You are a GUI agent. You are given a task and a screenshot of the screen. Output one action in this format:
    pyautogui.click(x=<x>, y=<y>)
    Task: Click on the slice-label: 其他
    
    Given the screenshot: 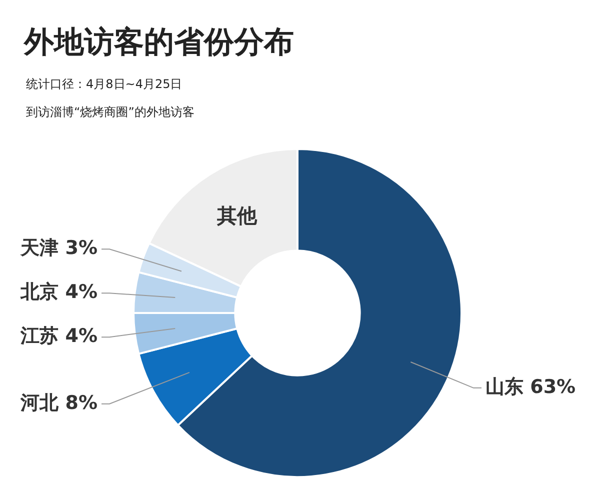 What is the action you would take?
    pyautogui.click(x=237, y=216)
    